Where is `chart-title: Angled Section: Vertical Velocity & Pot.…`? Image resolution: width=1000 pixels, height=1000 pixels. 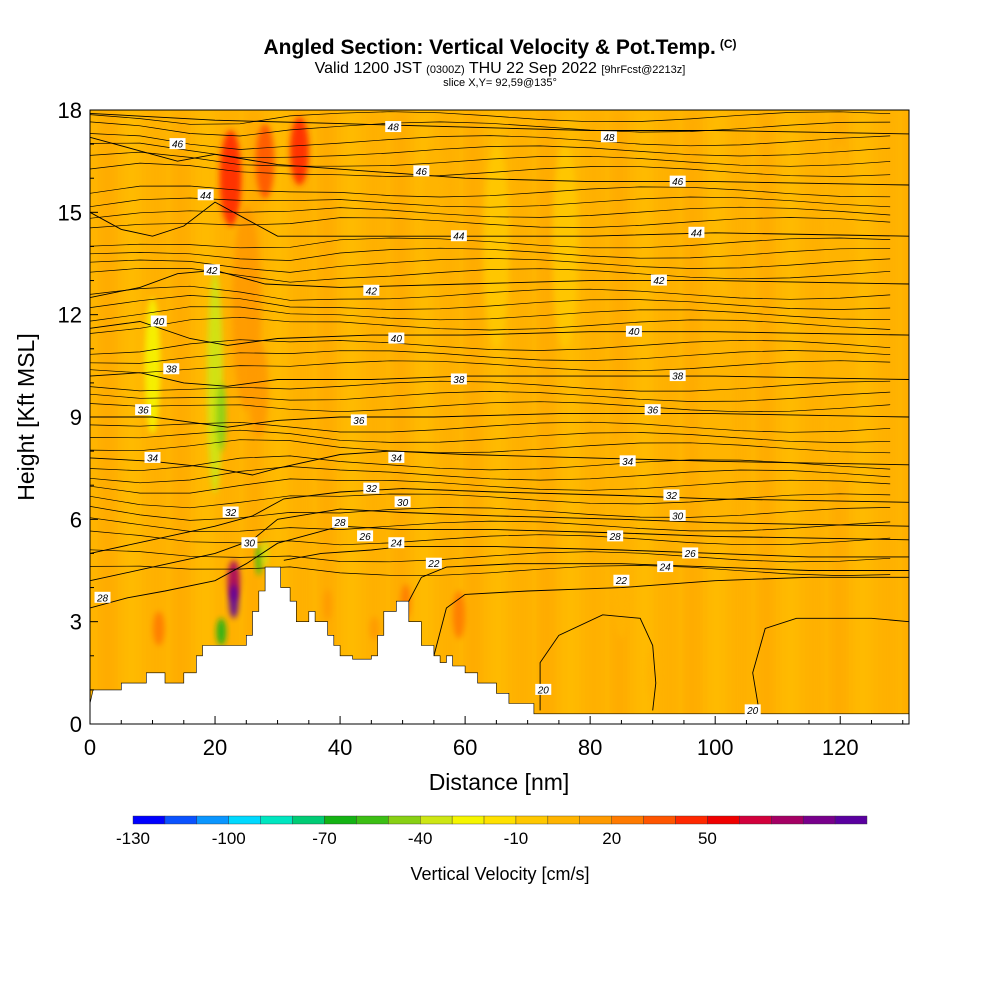
chart-title: Angled Section: Vertical Velocity & Pot.… is located at coordinates (500, 47).